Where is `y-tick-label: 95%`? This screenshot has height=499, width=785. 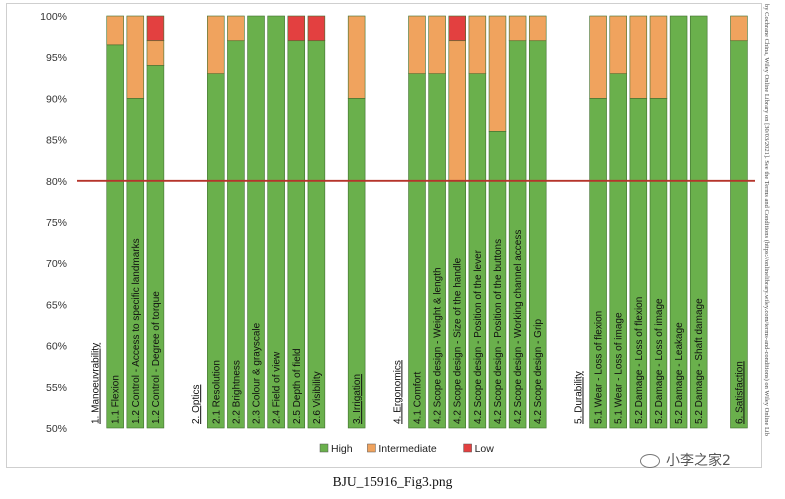
y-tick-label: 95% is located at coordinates (56, 58).